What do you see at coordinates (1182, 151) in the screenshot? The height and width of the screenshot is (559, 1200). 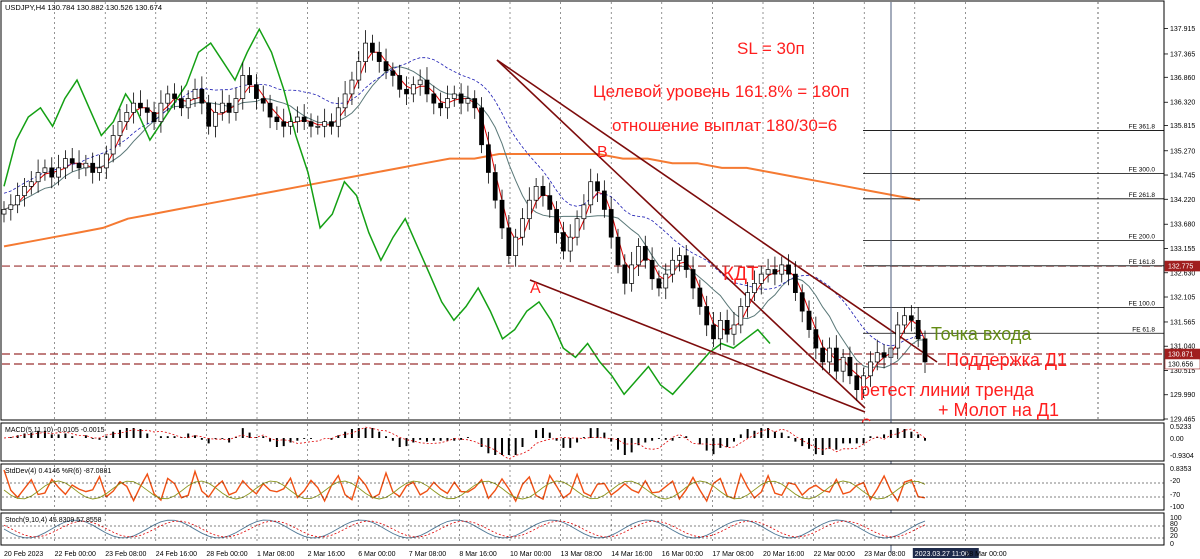 I see `price-tick-label: 135.270` at bounding box center [1182, 151].